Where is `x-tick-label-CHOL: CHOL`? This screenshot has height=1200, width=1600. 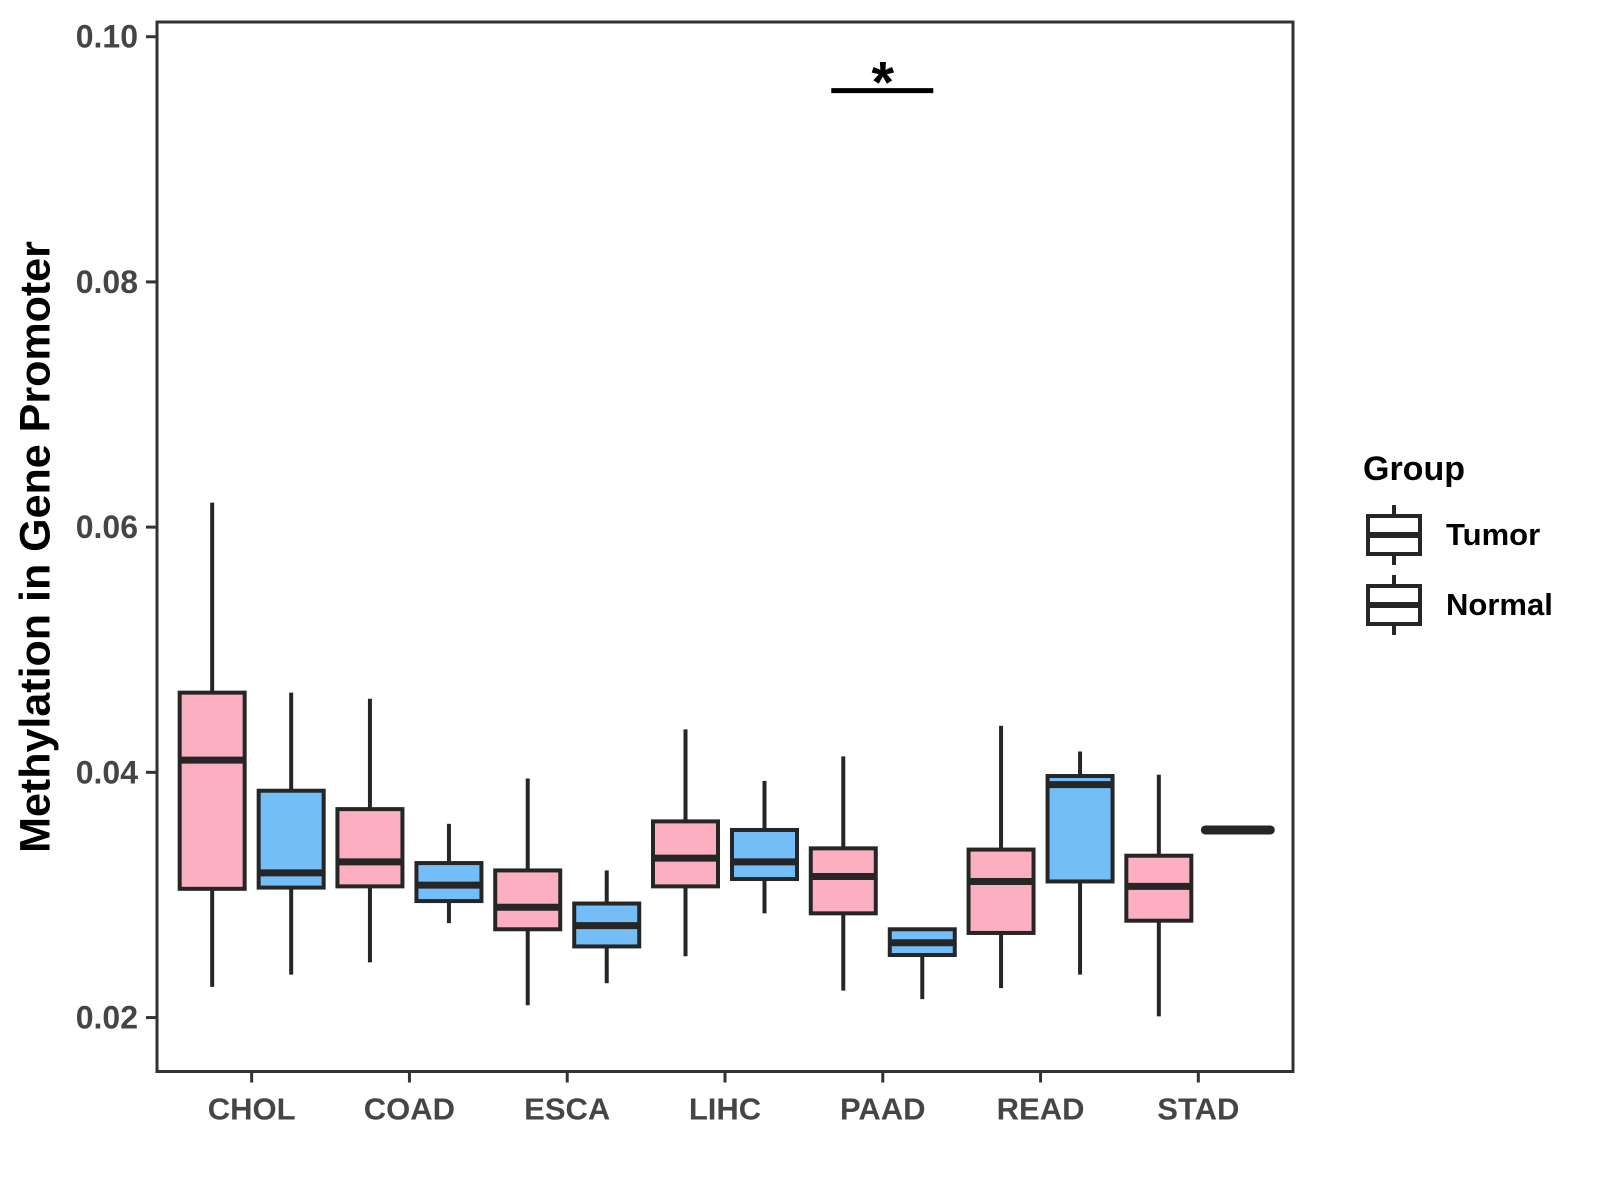
x-tick-label-CHOL: CHOL is located at coordinates (252, 1109).